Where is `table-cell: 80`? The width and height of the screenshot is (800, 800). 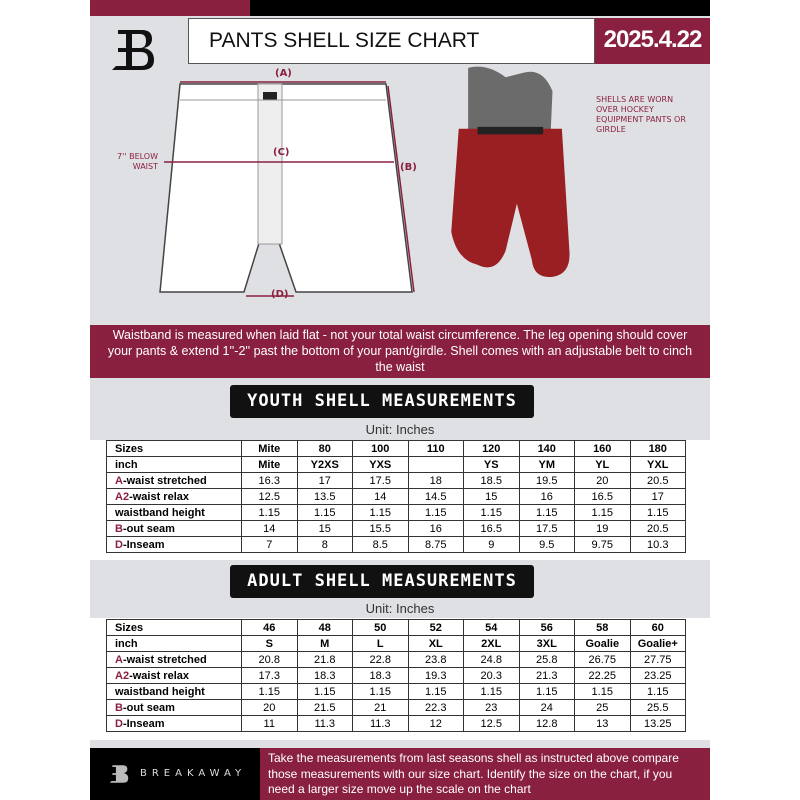
table-cell: 80 is located at coordinates (324, 448).